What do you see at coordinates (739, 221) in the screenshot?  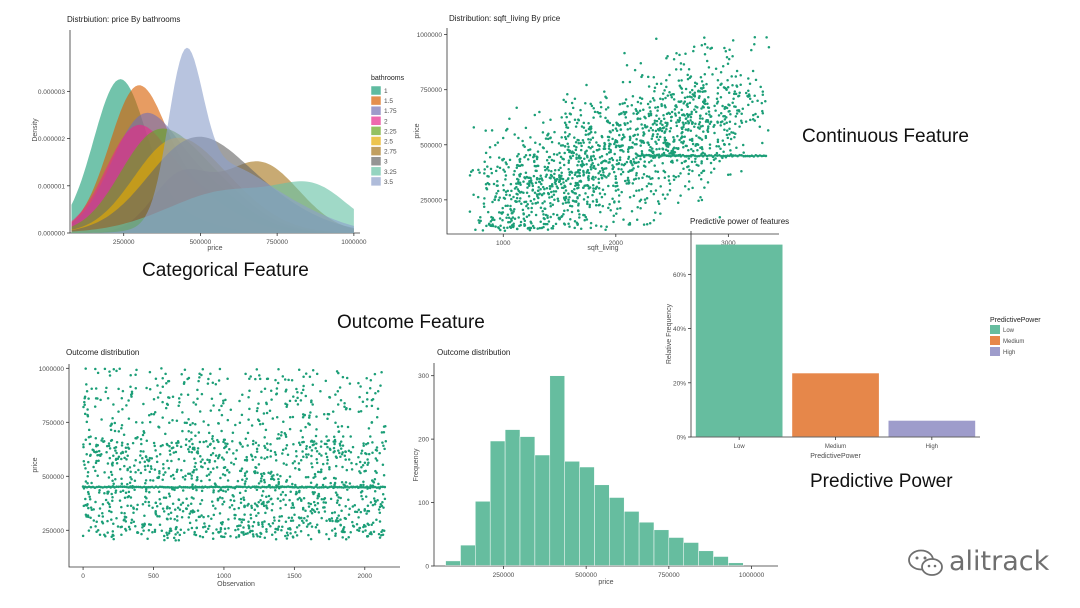 I see `predictive-chart-title: Predictive power of features` at bounding box center [739, 221].